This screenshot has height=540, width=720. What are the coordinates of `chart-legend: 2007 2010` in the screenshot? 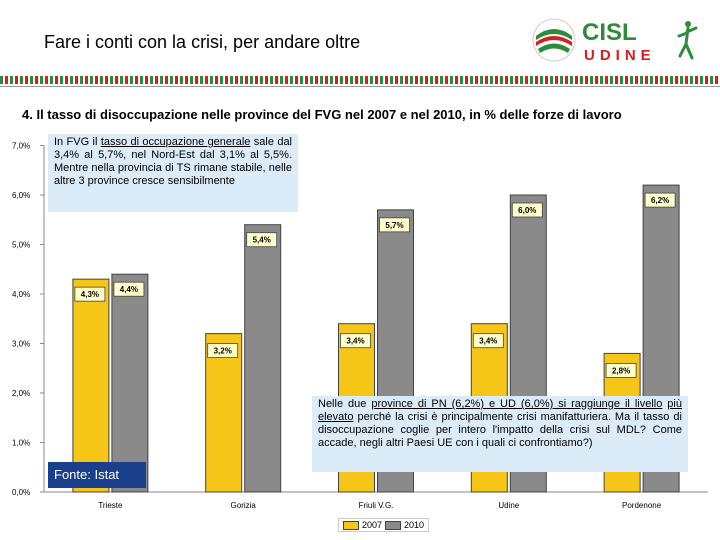 It's located at (384, 525).